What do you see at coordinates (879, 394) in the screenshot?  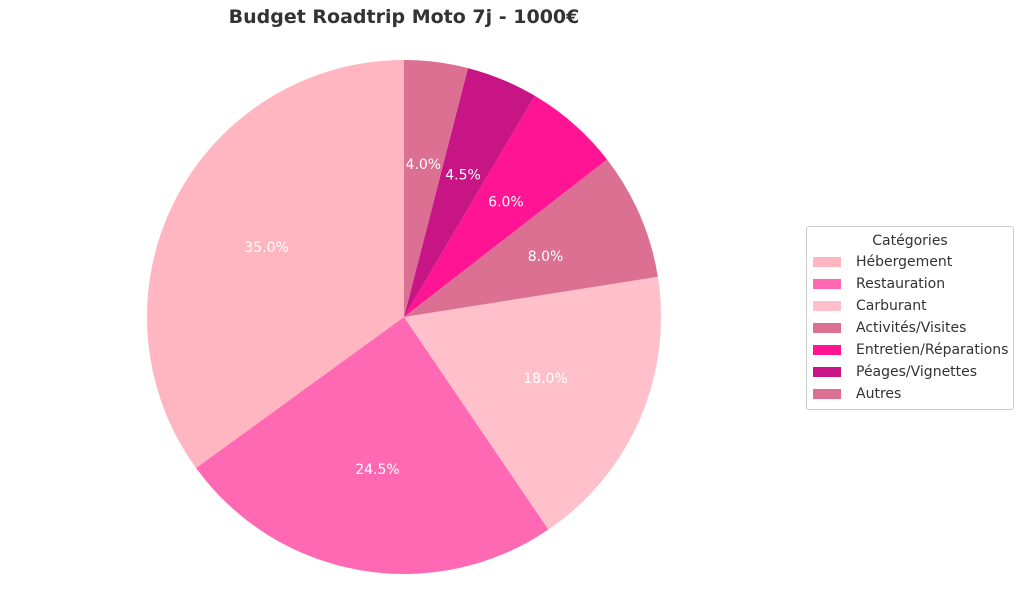 I see `legend-label: Autres` at bounding box center [879, 394].